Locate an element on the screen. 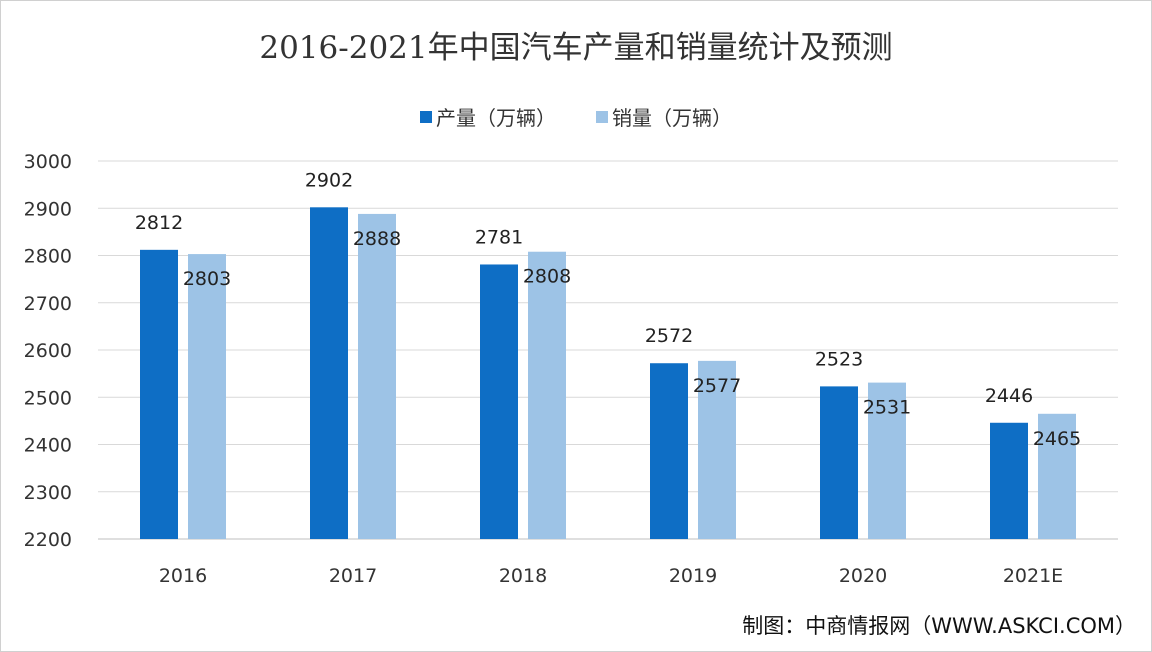 The width and height of the screenshot is (1152, 652). x-tick-label: 2019 is located at coordinates (693, 576).